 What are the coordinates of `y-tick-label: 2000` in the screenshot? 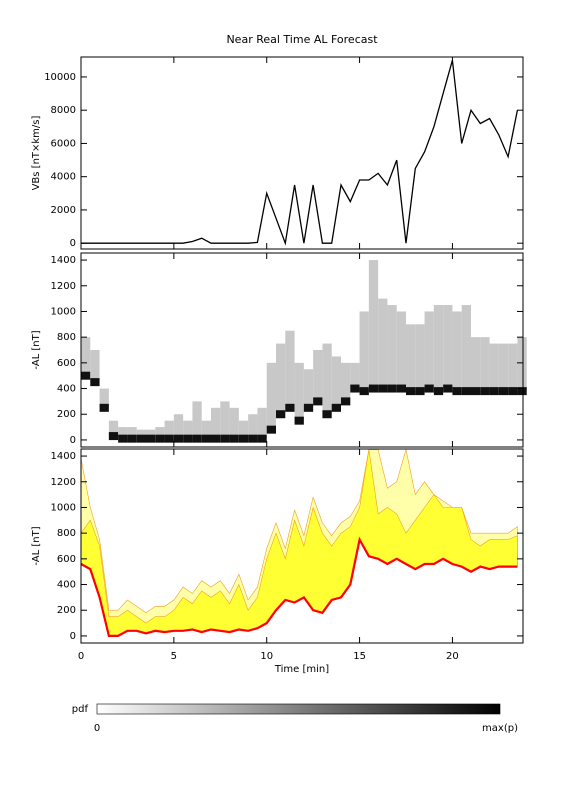 It's located at (63, 210).